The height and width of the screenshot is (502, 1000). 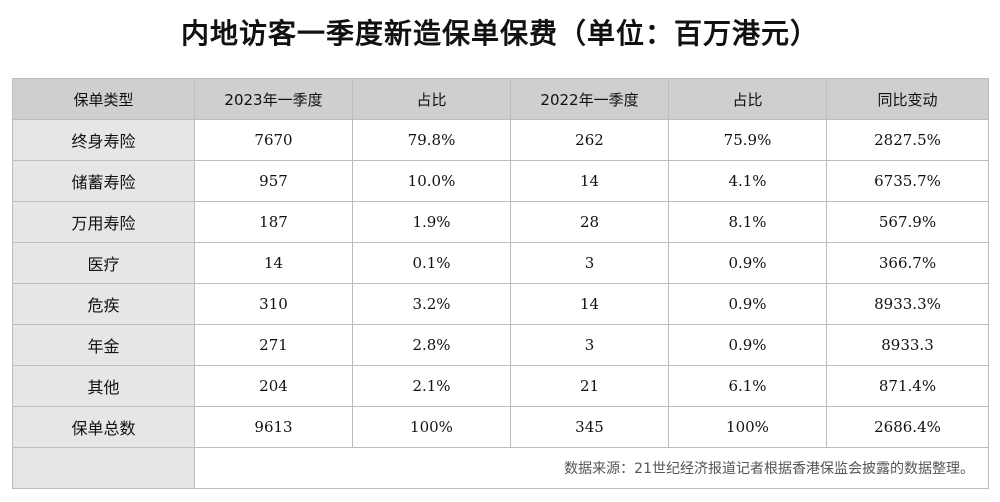 I want to click on table-cell: 8933.3, so click(x=907, y=345).